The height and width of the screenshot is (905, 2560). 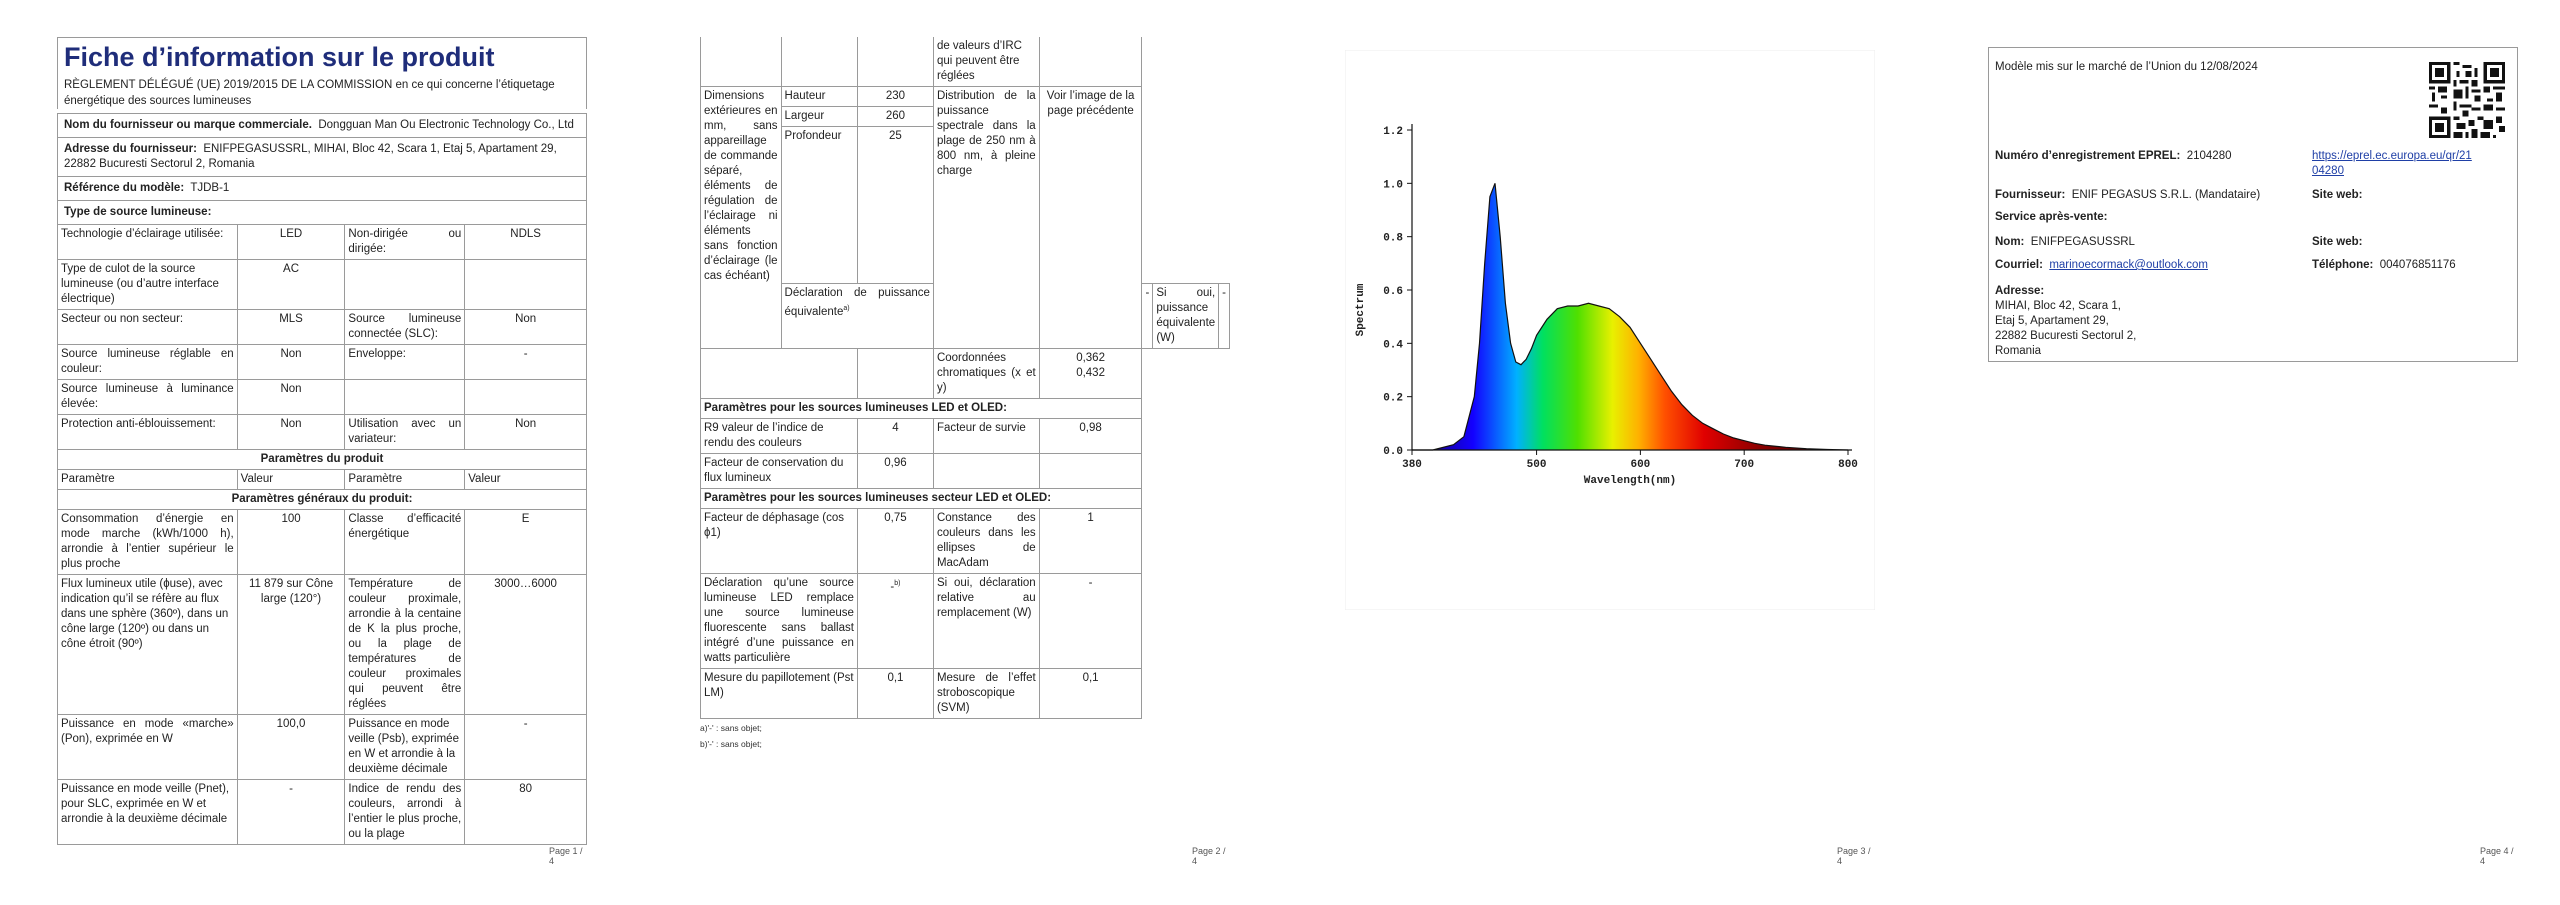 I want to click on name-row: Nom: ENIFPEGASUSSRL, so click(x=2065, y=242).